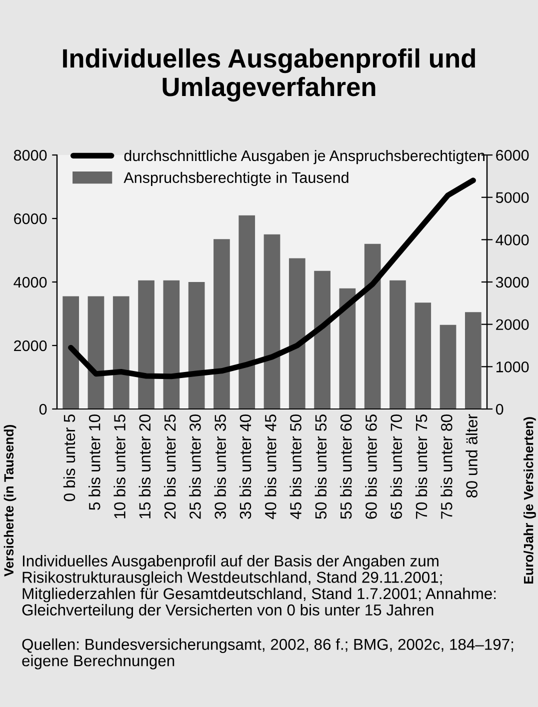  What do you see at coordinates (296, 467) in the screenshot?
I see `x-tick-label: 45 bis unter 50` at bounding box center [296, 467].